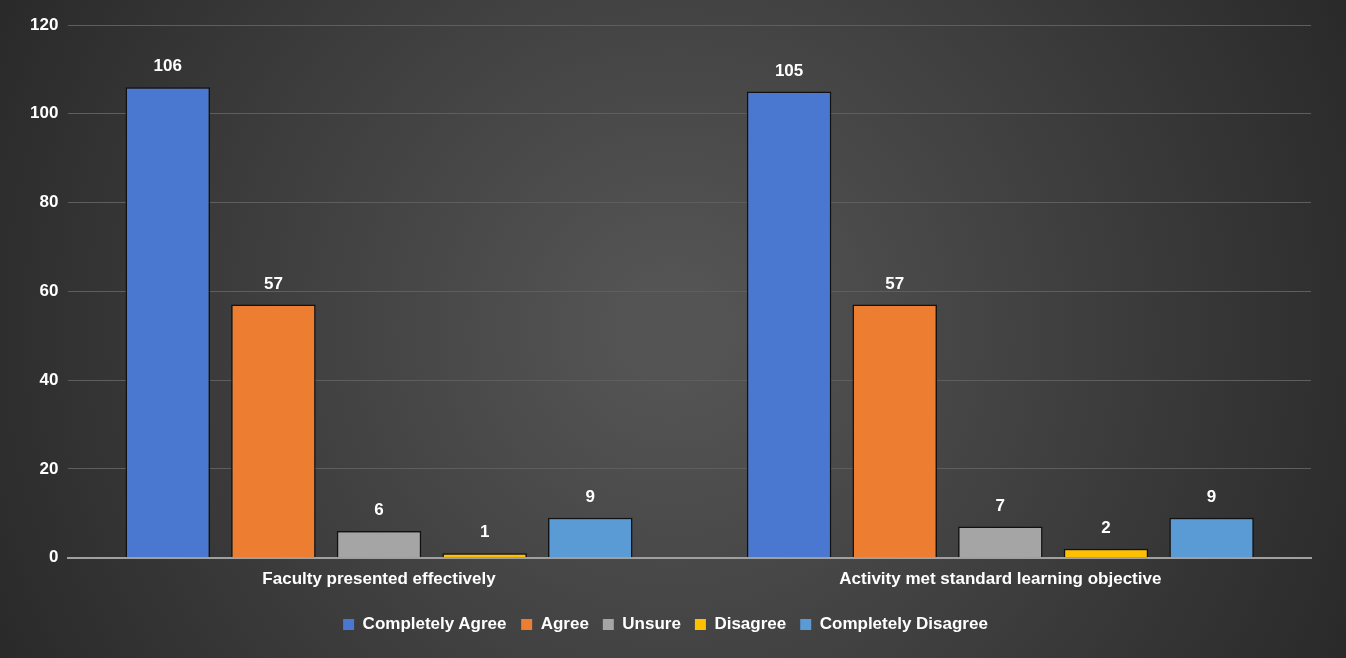  I want to click on legend-label: Unsure, so click(651, 624).